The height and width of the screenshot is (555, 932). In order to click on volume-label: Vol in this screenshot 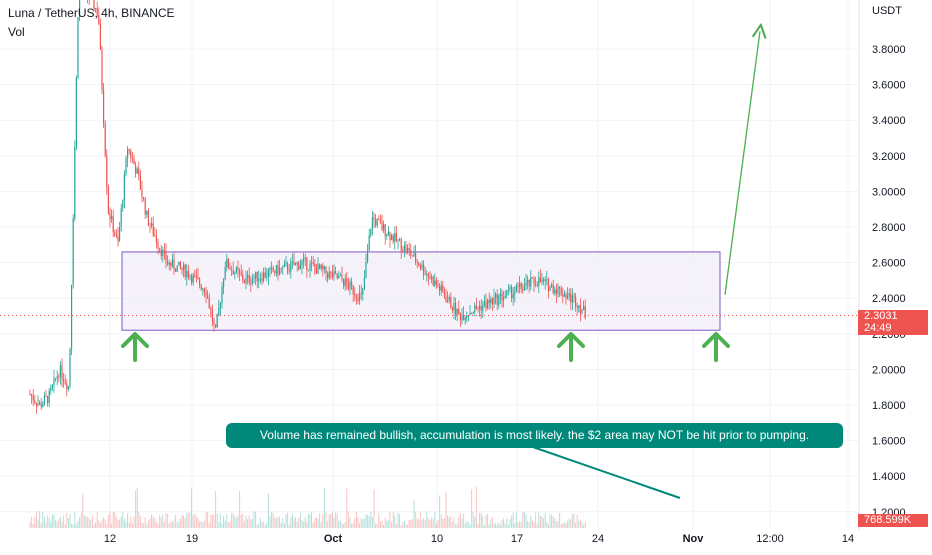, I will do `click(16, 32)`.